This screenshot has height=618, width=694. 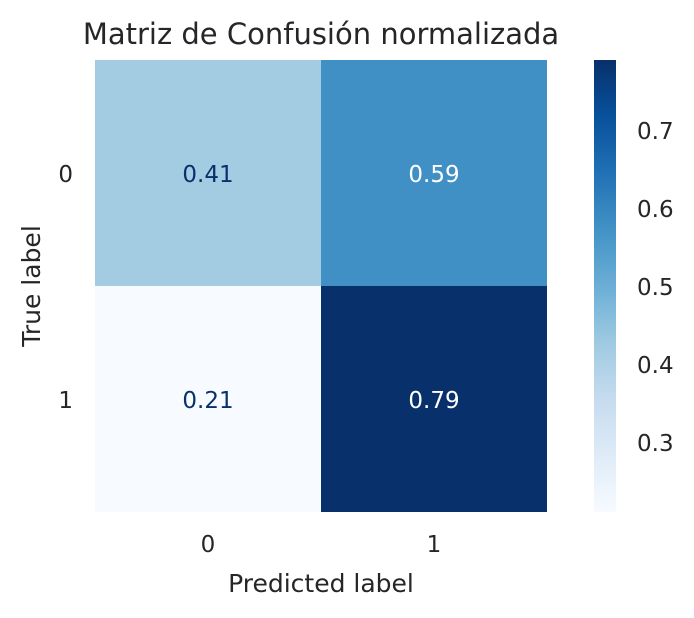 I want to click on cell-value-label-0-0: 0.41, so click(x=207, y=175).